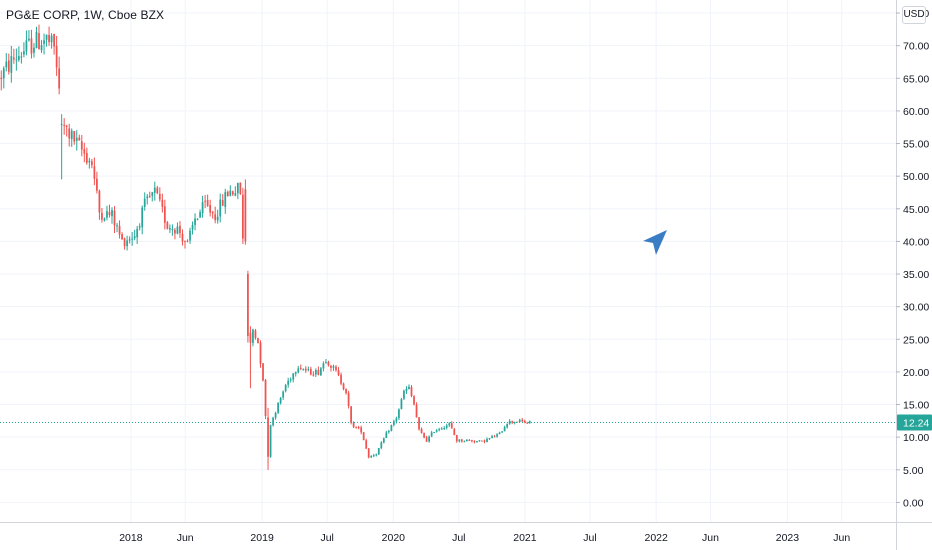 This screenshot has width=932, height=550. Describe the element at coordinates (262, 538) in the screenshot. I see `x-tick-label: 2019` at that location.